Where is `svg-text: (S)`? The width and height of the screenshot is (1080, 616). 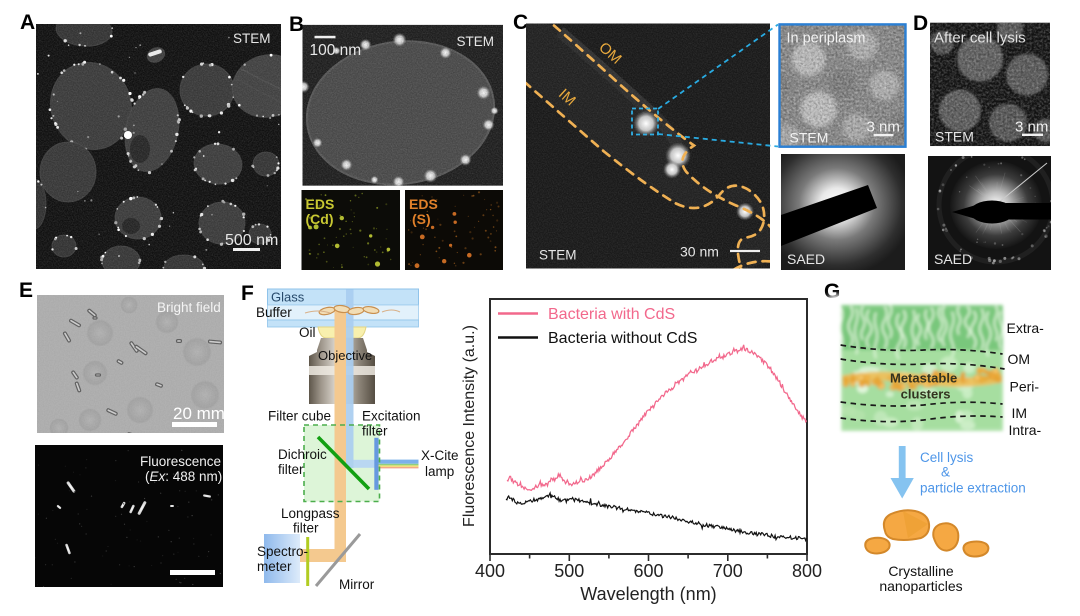
svg-text: (S) is located at coordinates (421, 219).